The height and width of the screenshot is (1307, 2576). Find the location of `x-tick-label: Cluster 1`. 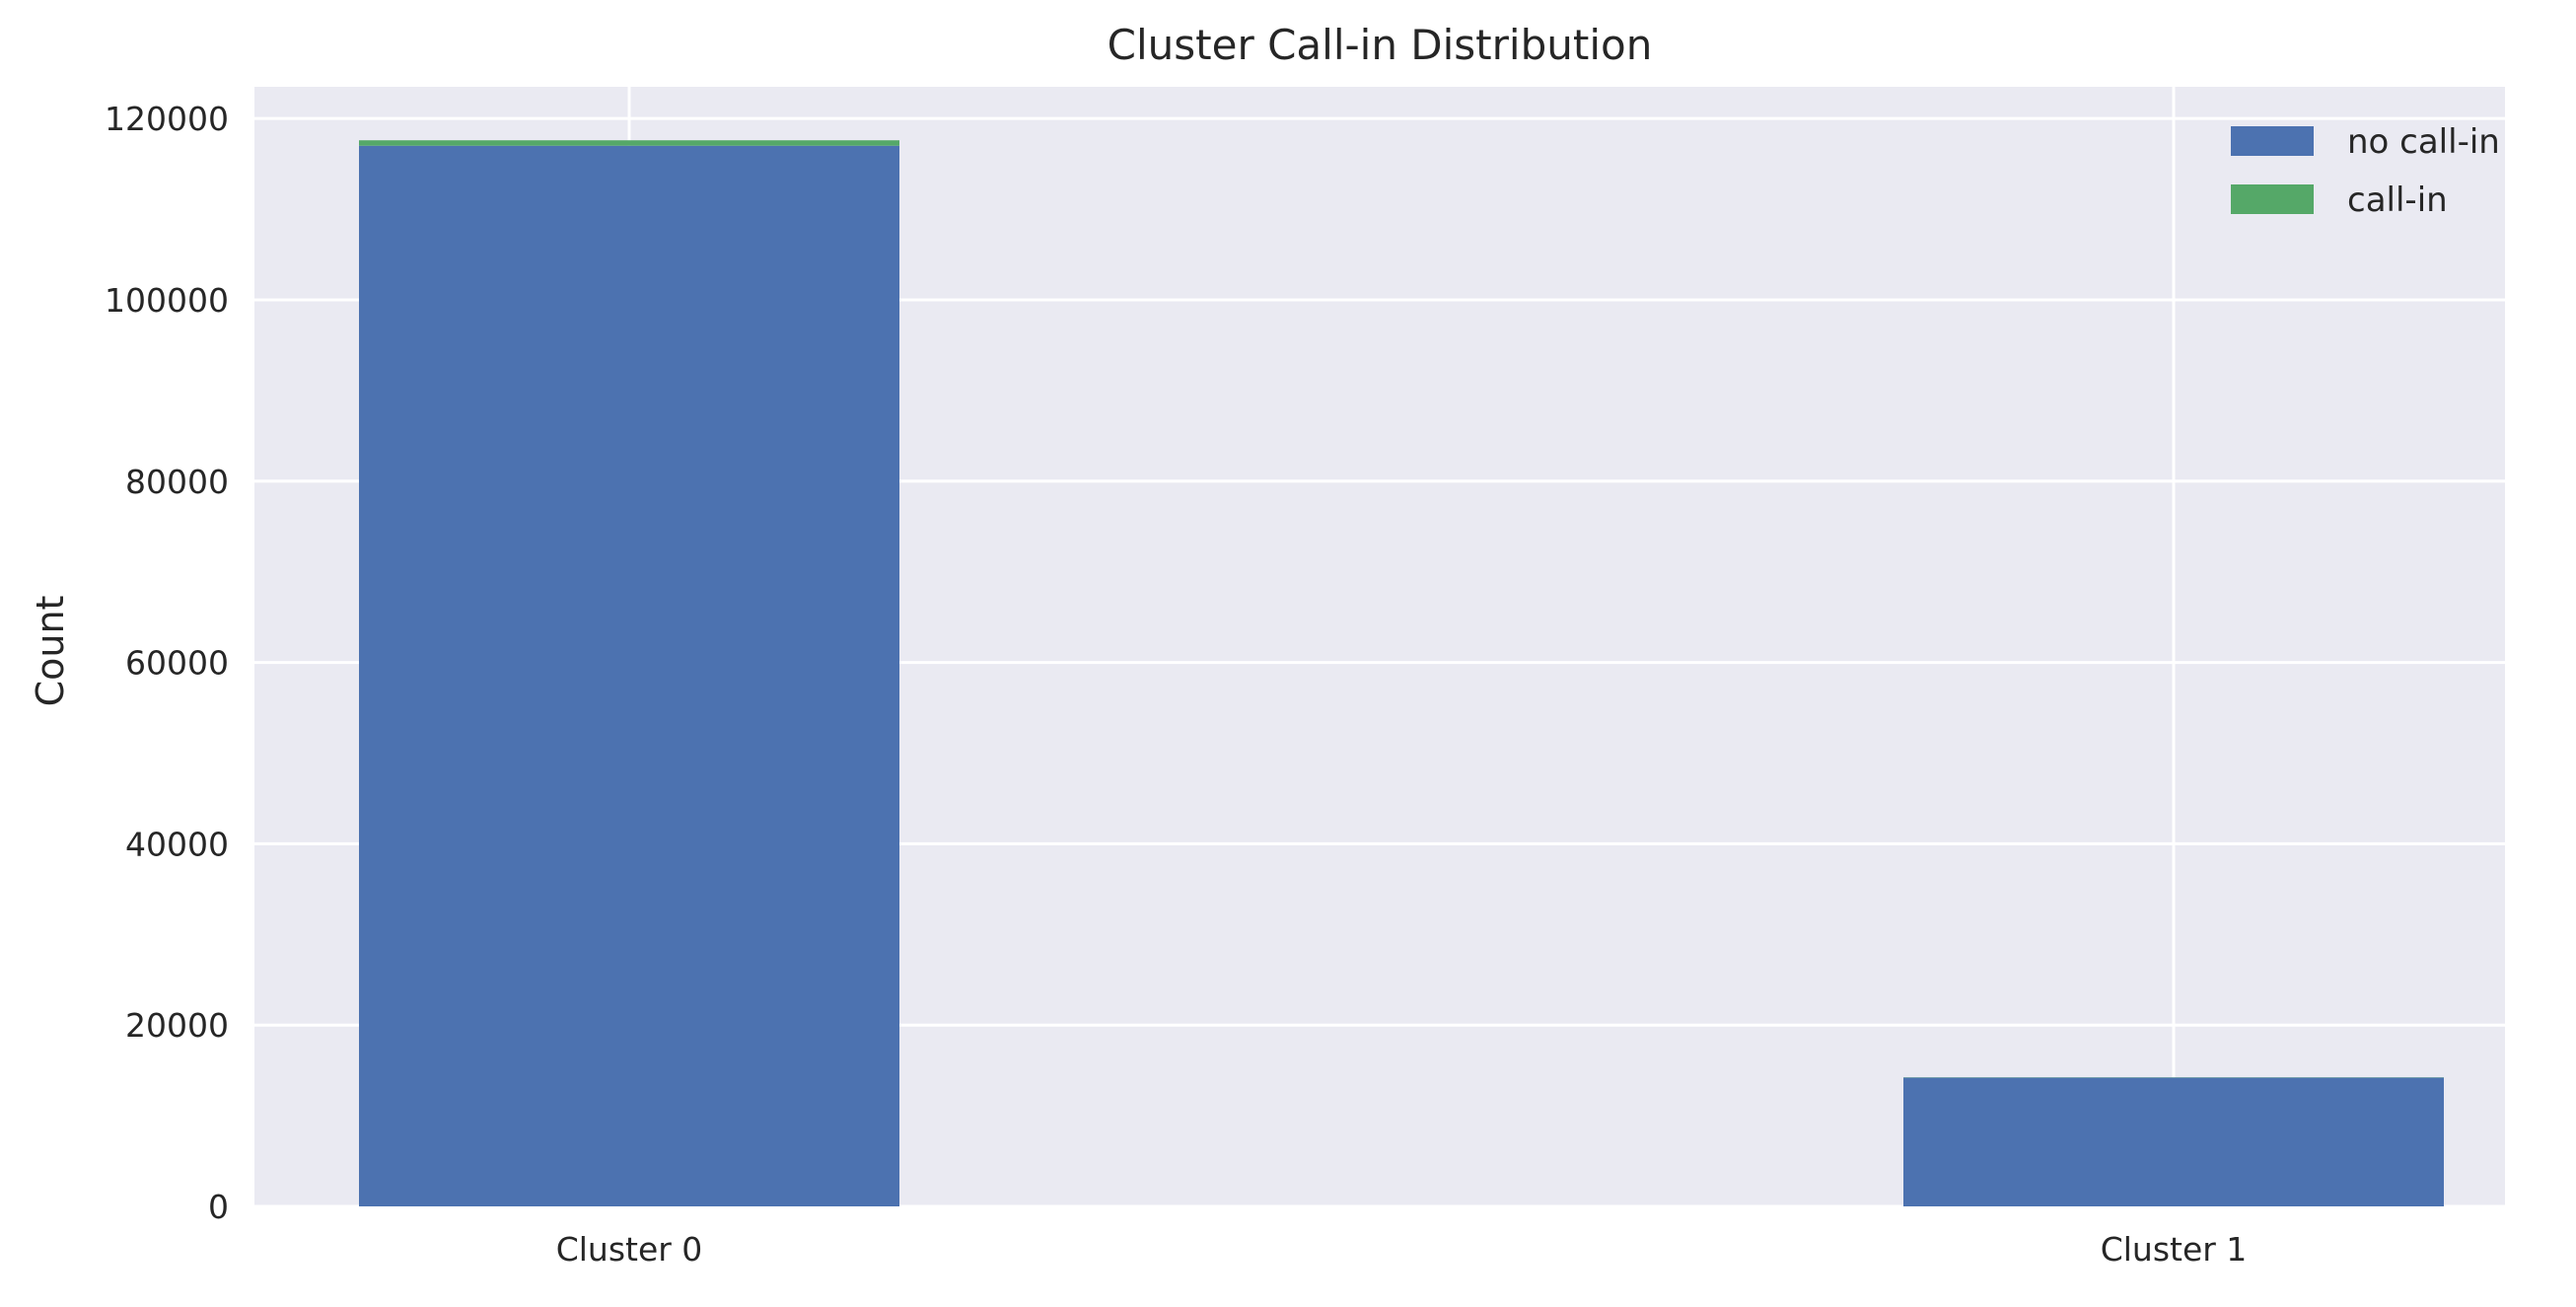

x-tick-label: Cluster 1 is located at coordinates (2175, 1249).